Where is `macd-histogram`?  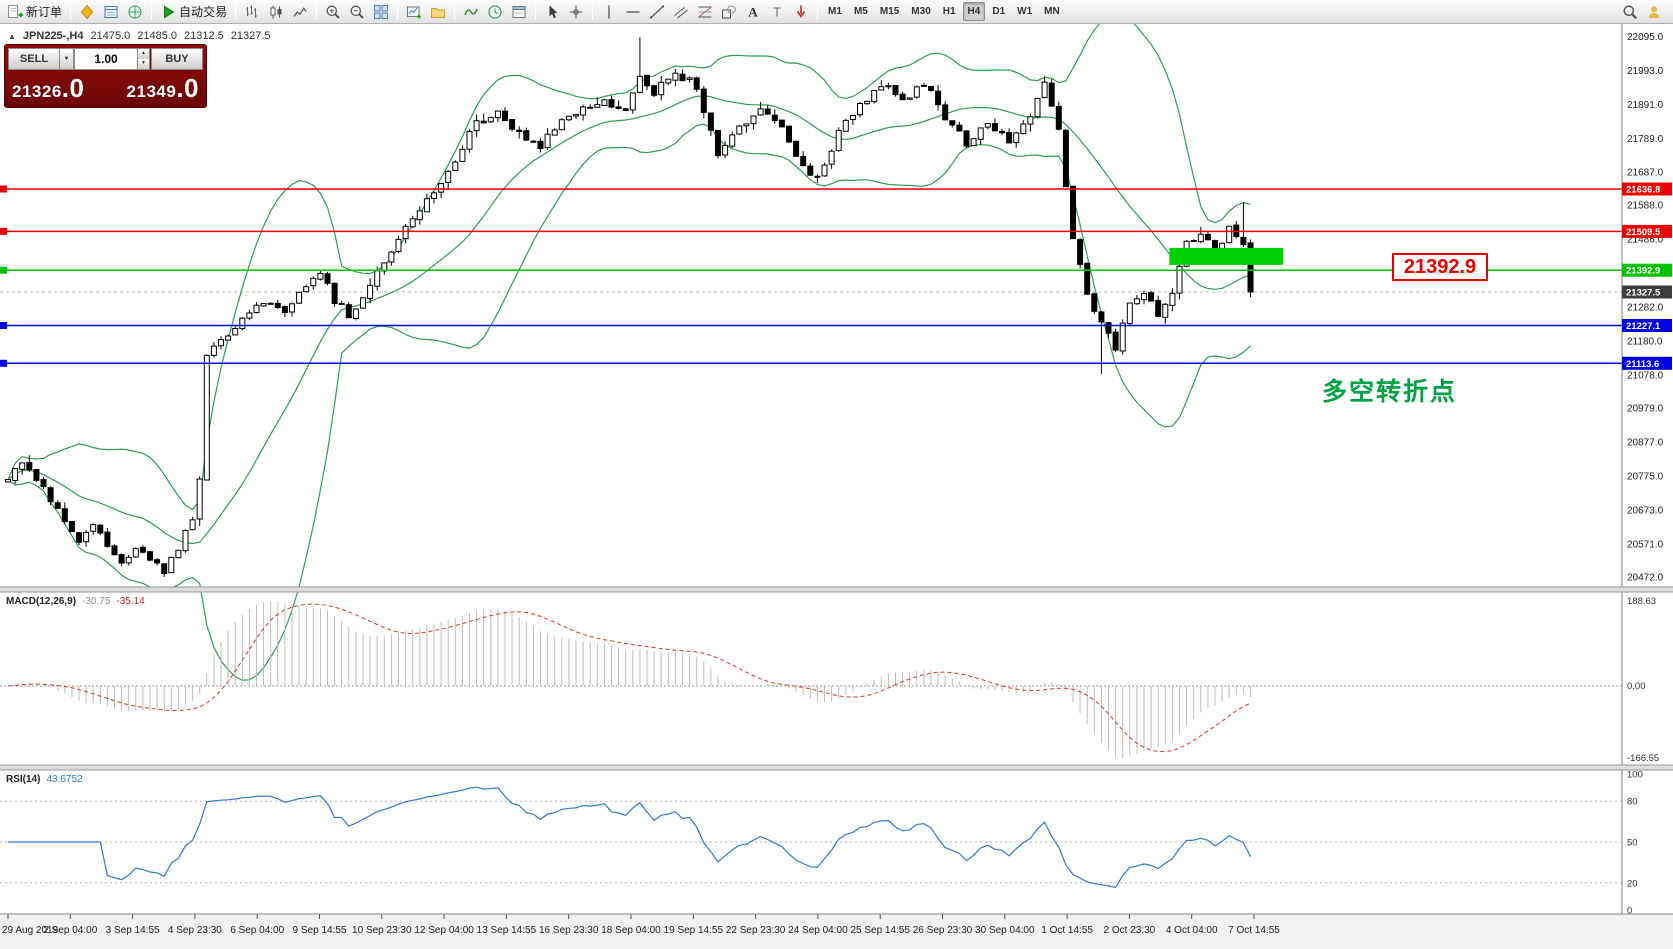 macd-histogram is located at coordinates (632, 679).